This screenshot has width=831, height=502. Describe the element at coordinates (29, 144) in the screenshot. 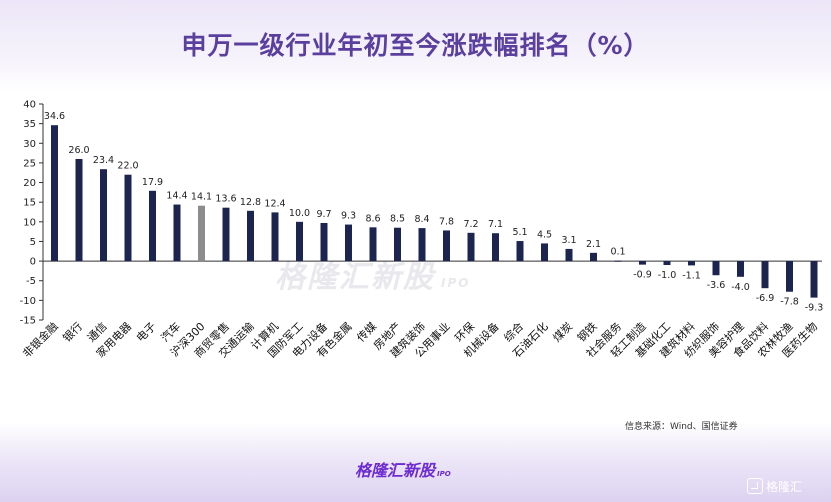

I see `y-tick-label: 30` at that location.